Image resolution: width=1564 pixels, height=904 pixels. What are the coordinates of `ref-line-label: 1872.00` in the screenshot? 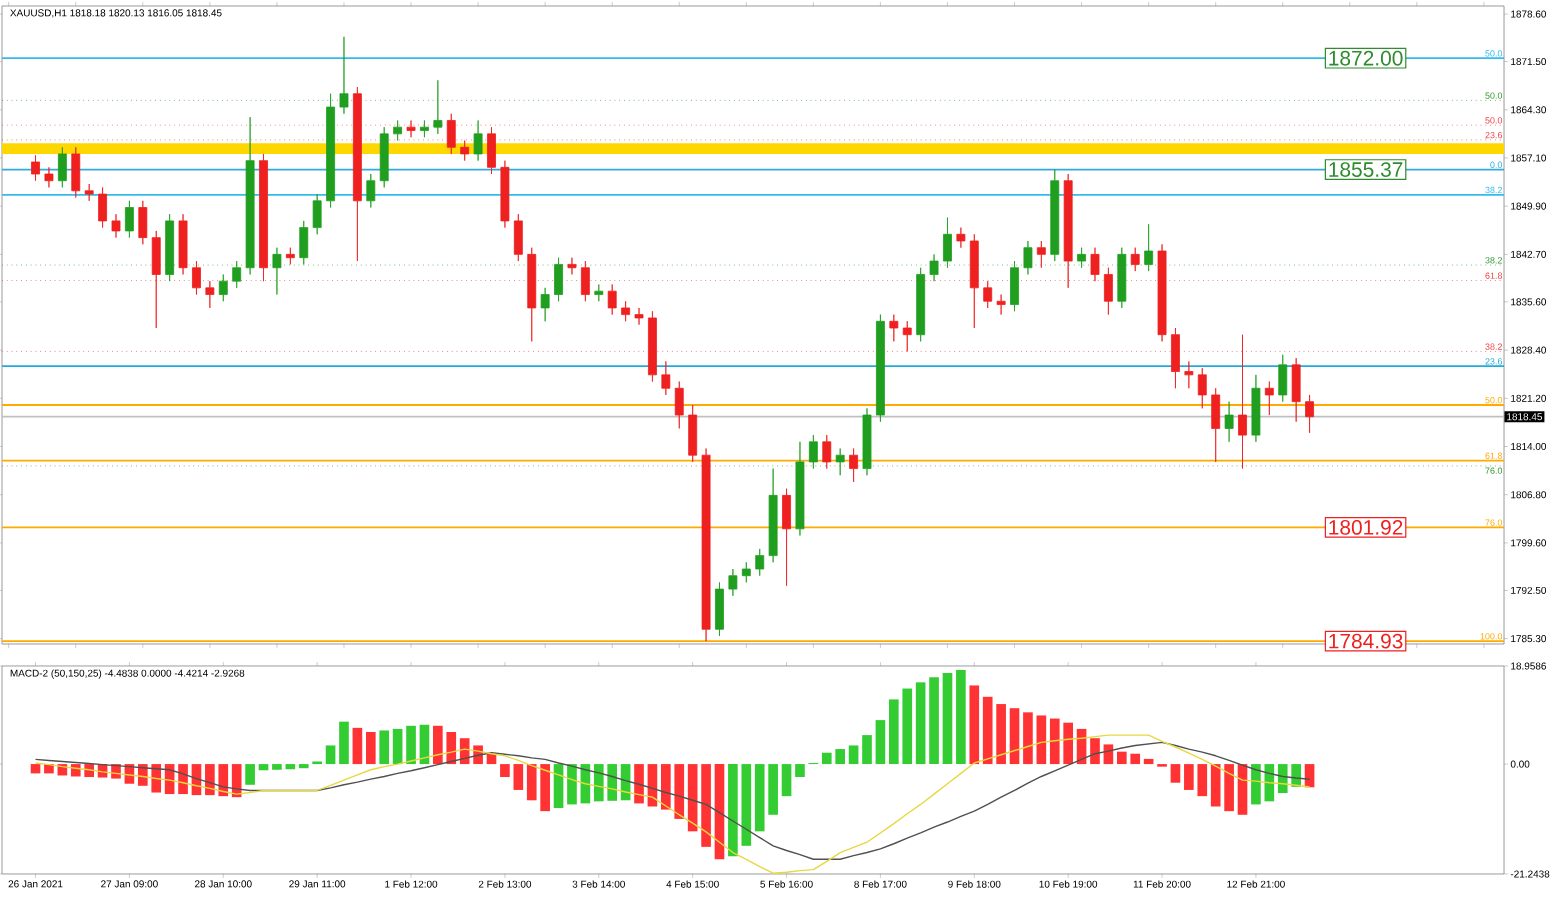 It's located at (1366, 58).